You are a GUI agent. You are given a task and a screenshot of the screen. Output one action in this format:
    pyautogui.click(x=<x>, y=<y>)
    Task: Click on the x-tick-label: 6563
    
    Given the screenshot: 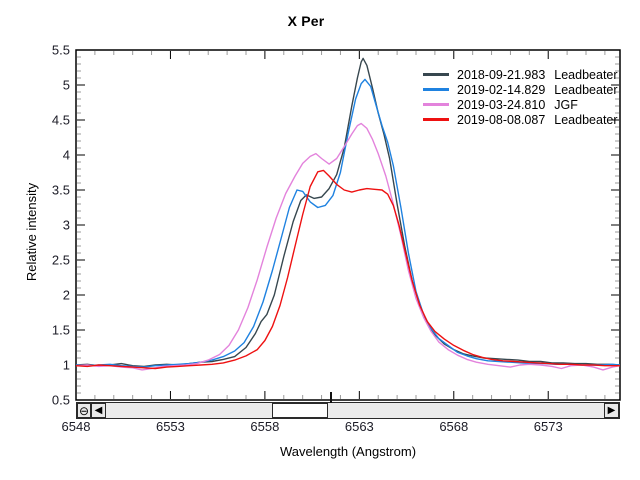 What is the action you would take?
    pyautogui.click(x=359, y=426)
    